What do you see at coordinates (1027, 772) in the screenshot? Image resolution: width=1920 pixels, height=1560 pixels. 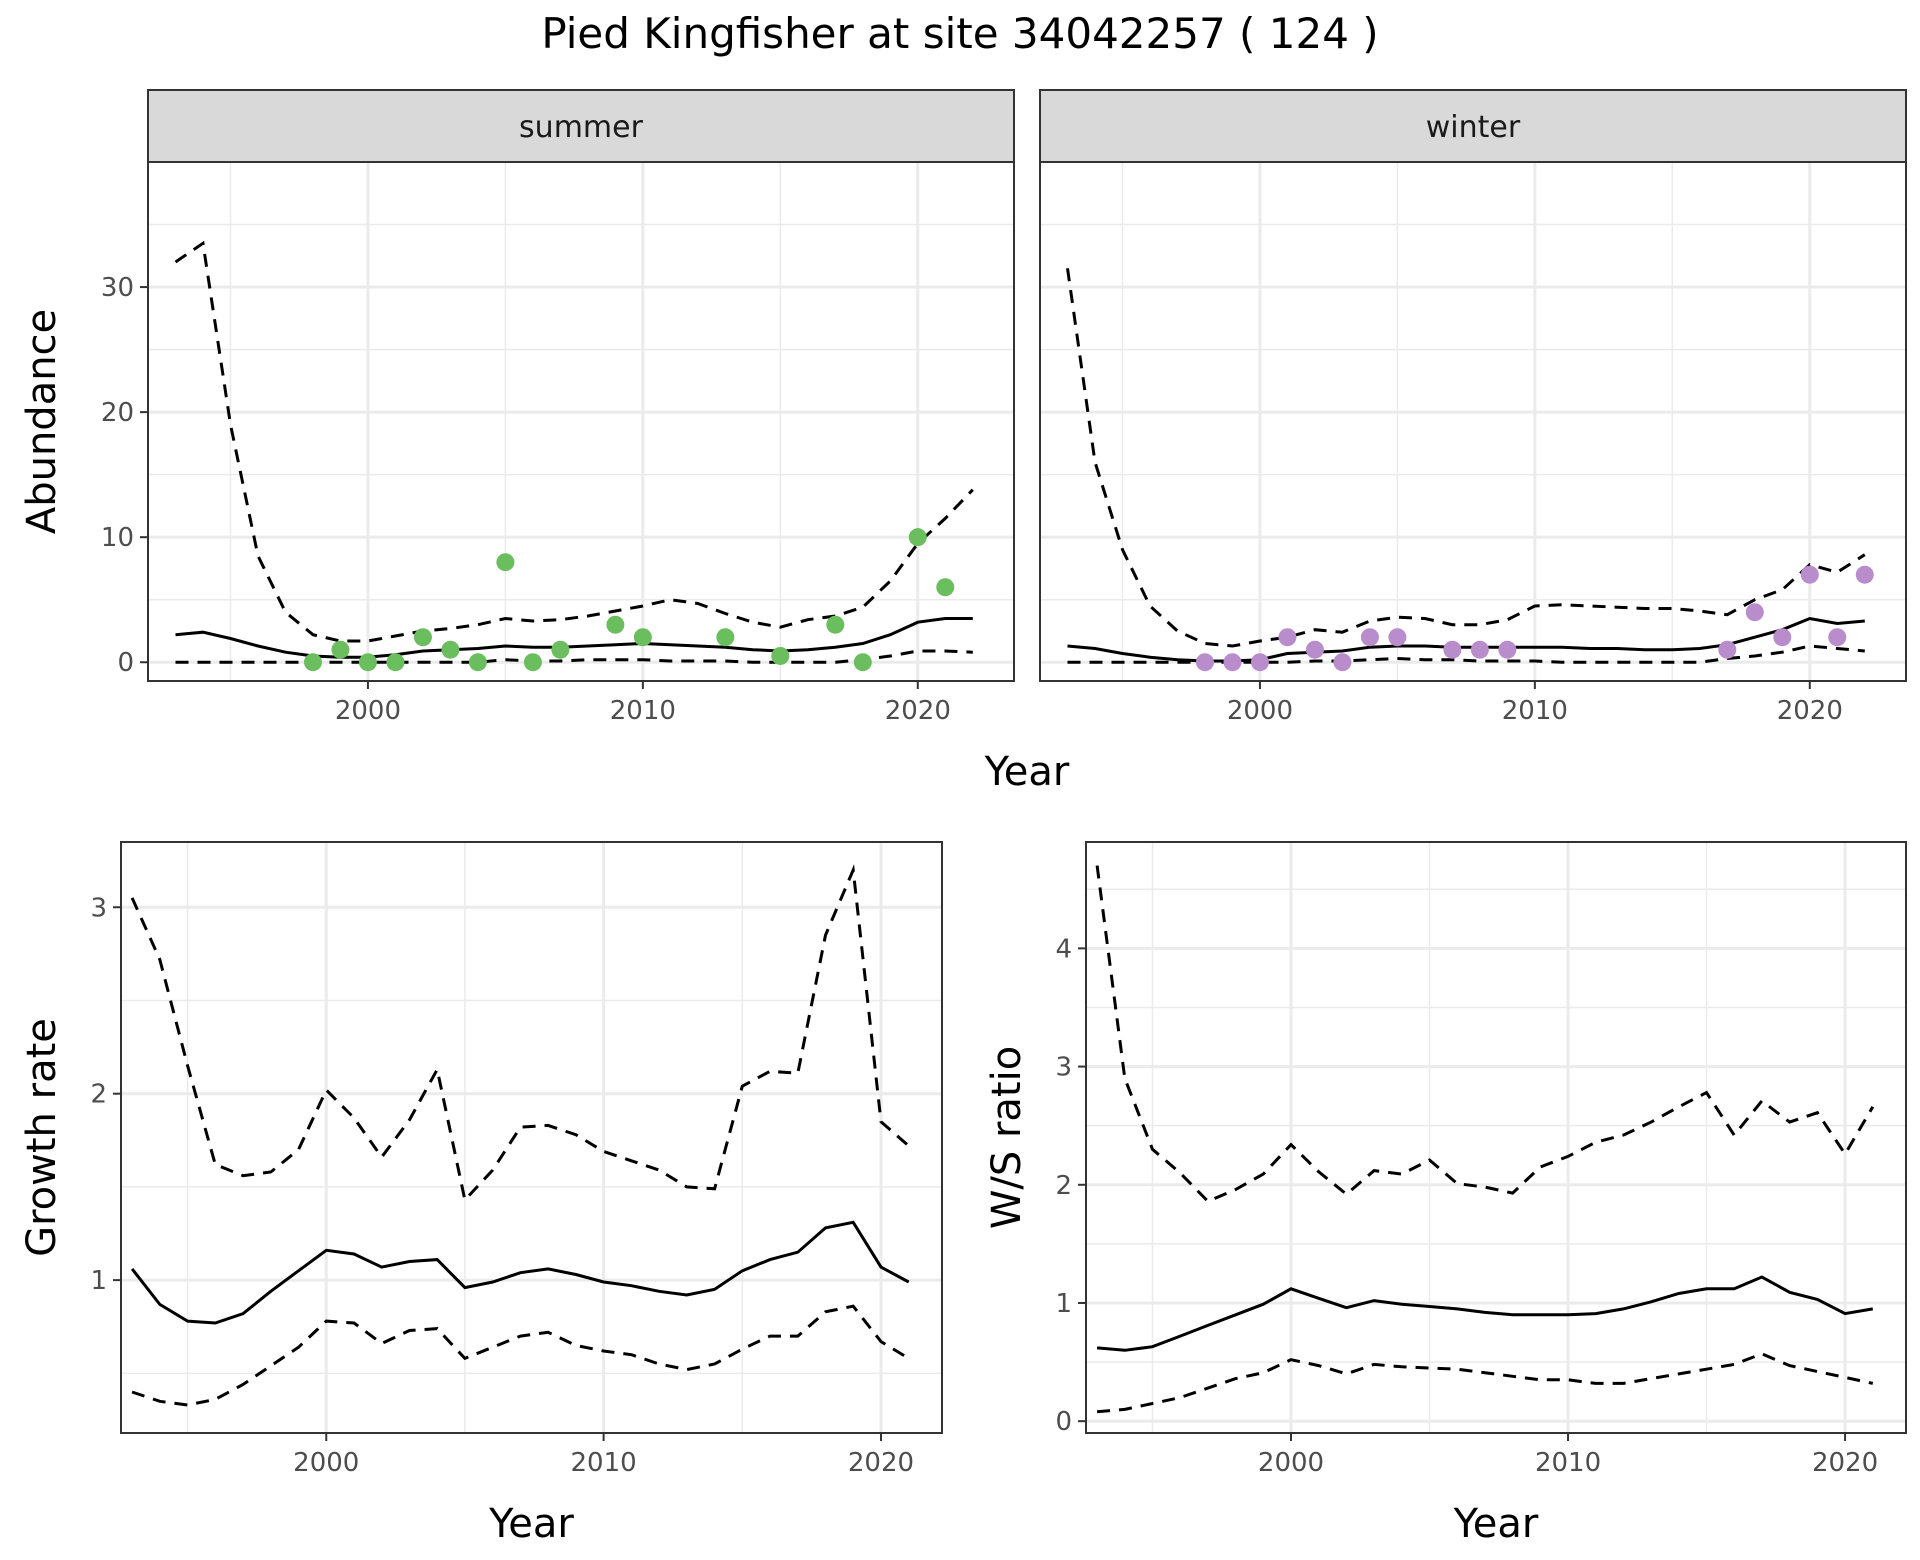 I see `abundance-x-axis-label: Year` at bounding box center [1027, 772].